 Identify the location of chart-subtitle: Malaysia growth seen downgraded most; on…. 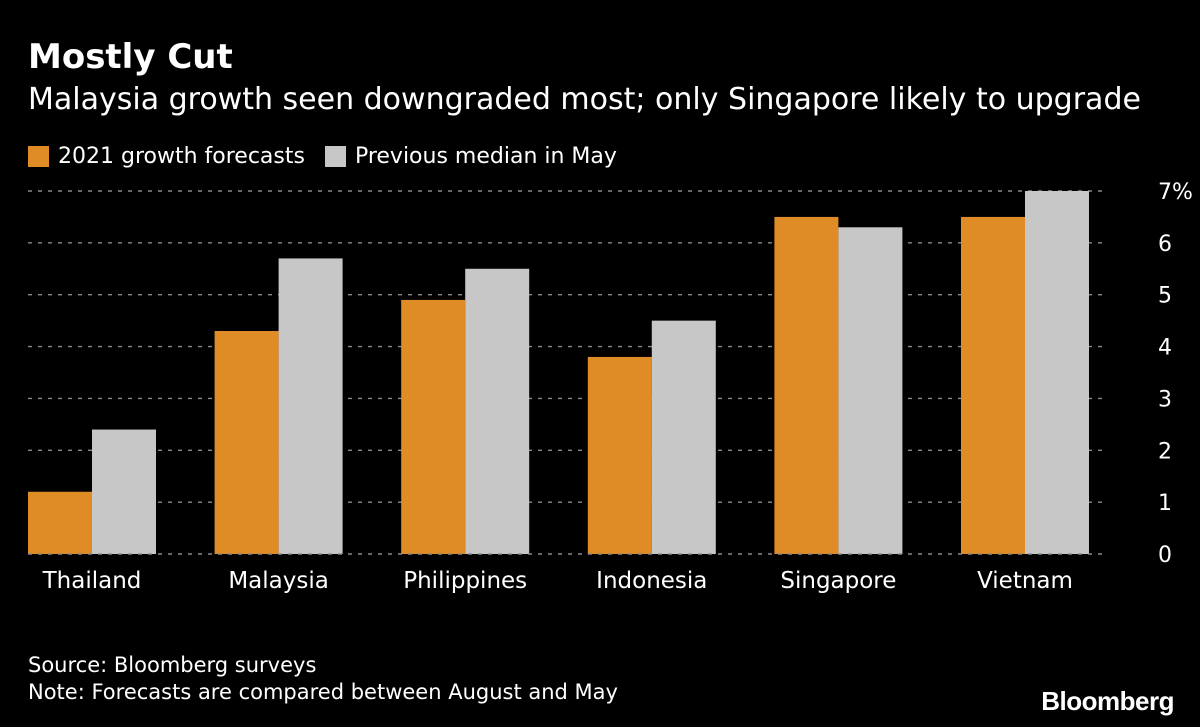
(584, 99).